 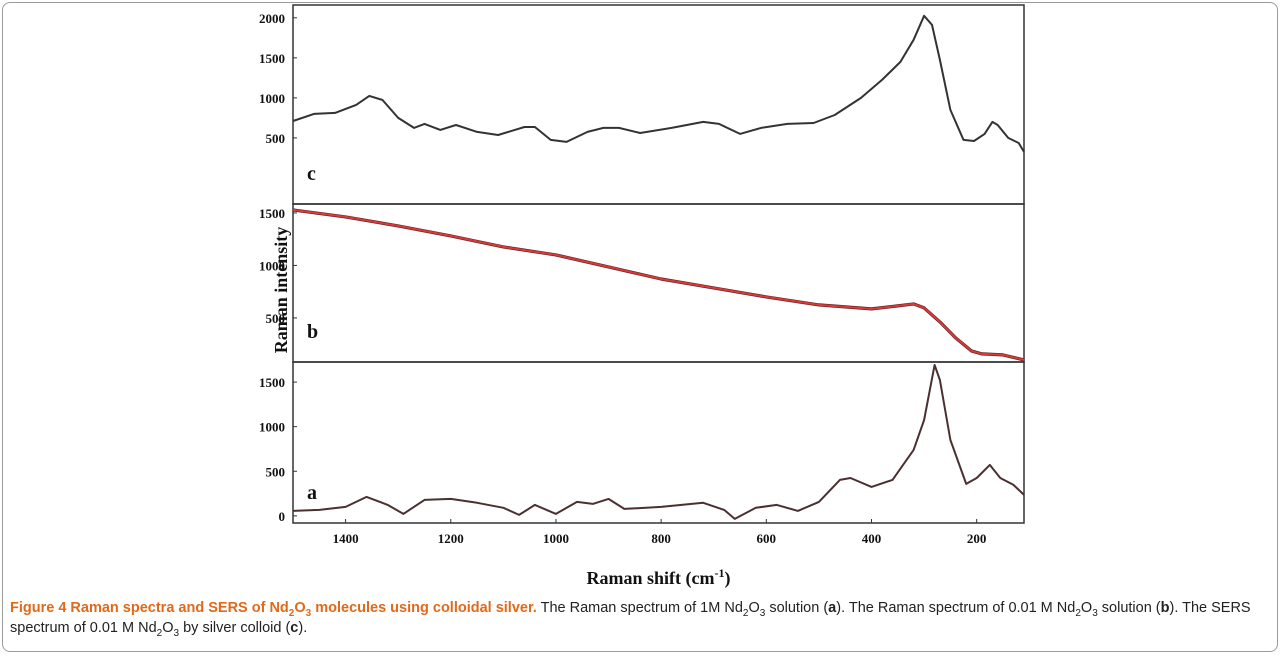 I want to click on panel-frame, so click(x=658, y=442).